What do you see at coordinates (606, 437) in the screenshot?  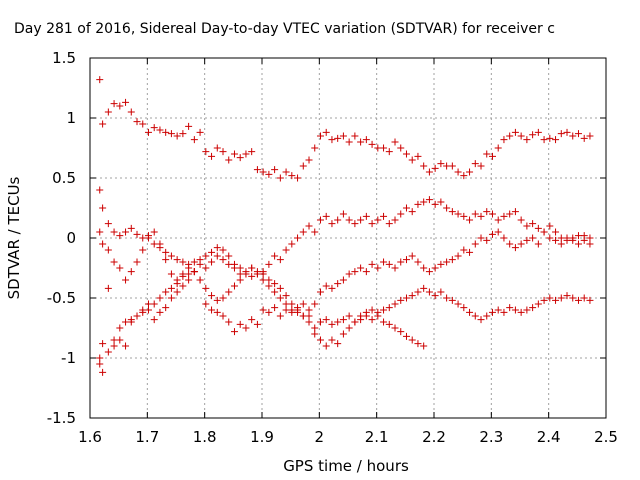 I see `x-tick-label: 2.5` at bounding box center [606, 437].